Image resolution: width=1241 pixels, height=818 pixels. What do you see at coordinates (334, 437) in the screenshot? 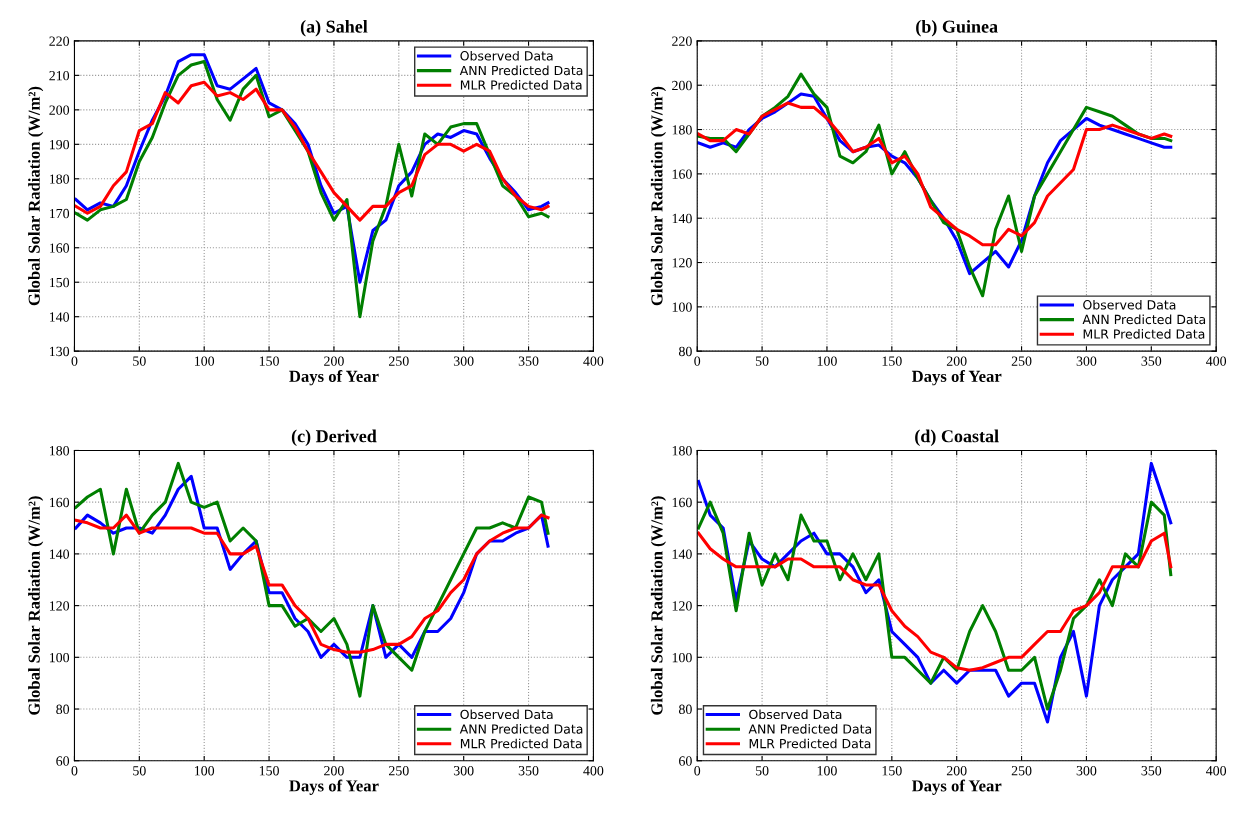
I see `chart-title: (c) Derived` at bounding box center [334, 437].